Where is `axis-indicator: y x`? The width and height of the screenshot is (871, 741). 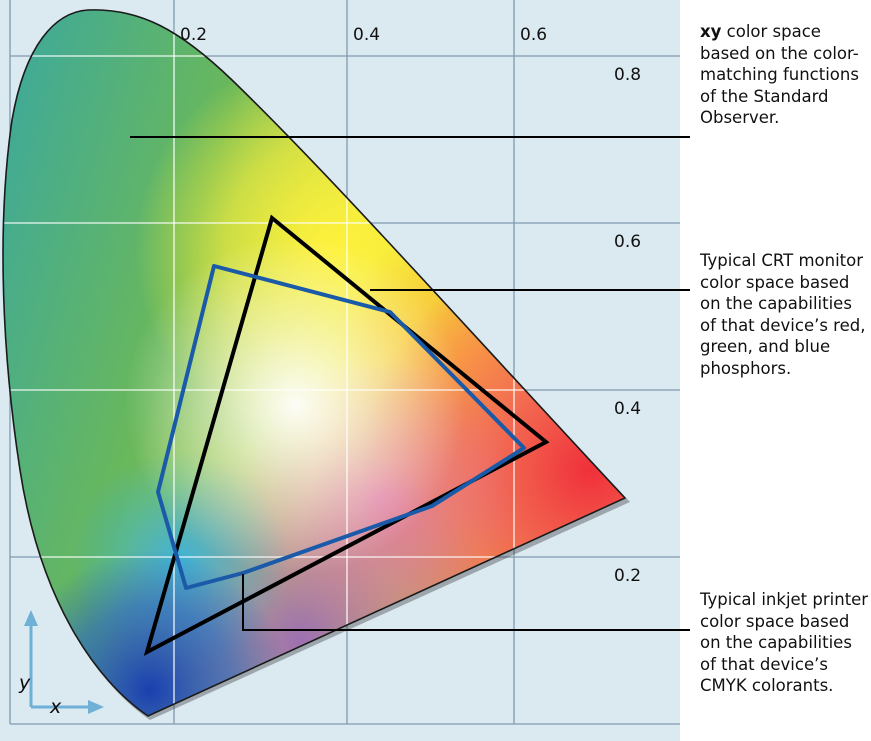
axis-indicator: y x is located at coordinates (61, 664).